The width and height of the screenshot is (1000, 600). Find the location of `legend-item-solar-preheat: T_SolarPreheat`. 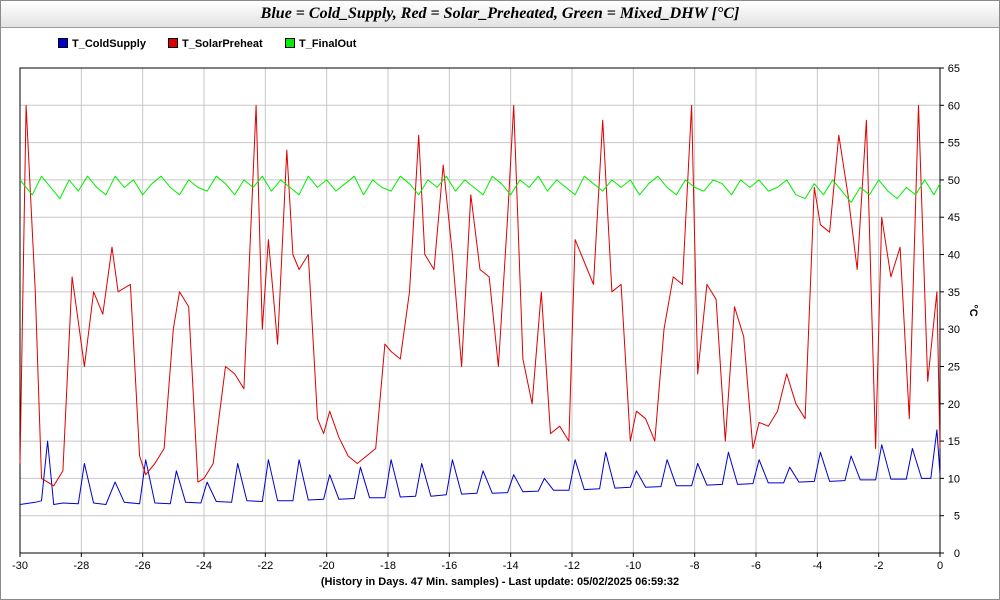

legend-item-solar-preheat: T_SolarPreheat is located at coordinates (215, 45).